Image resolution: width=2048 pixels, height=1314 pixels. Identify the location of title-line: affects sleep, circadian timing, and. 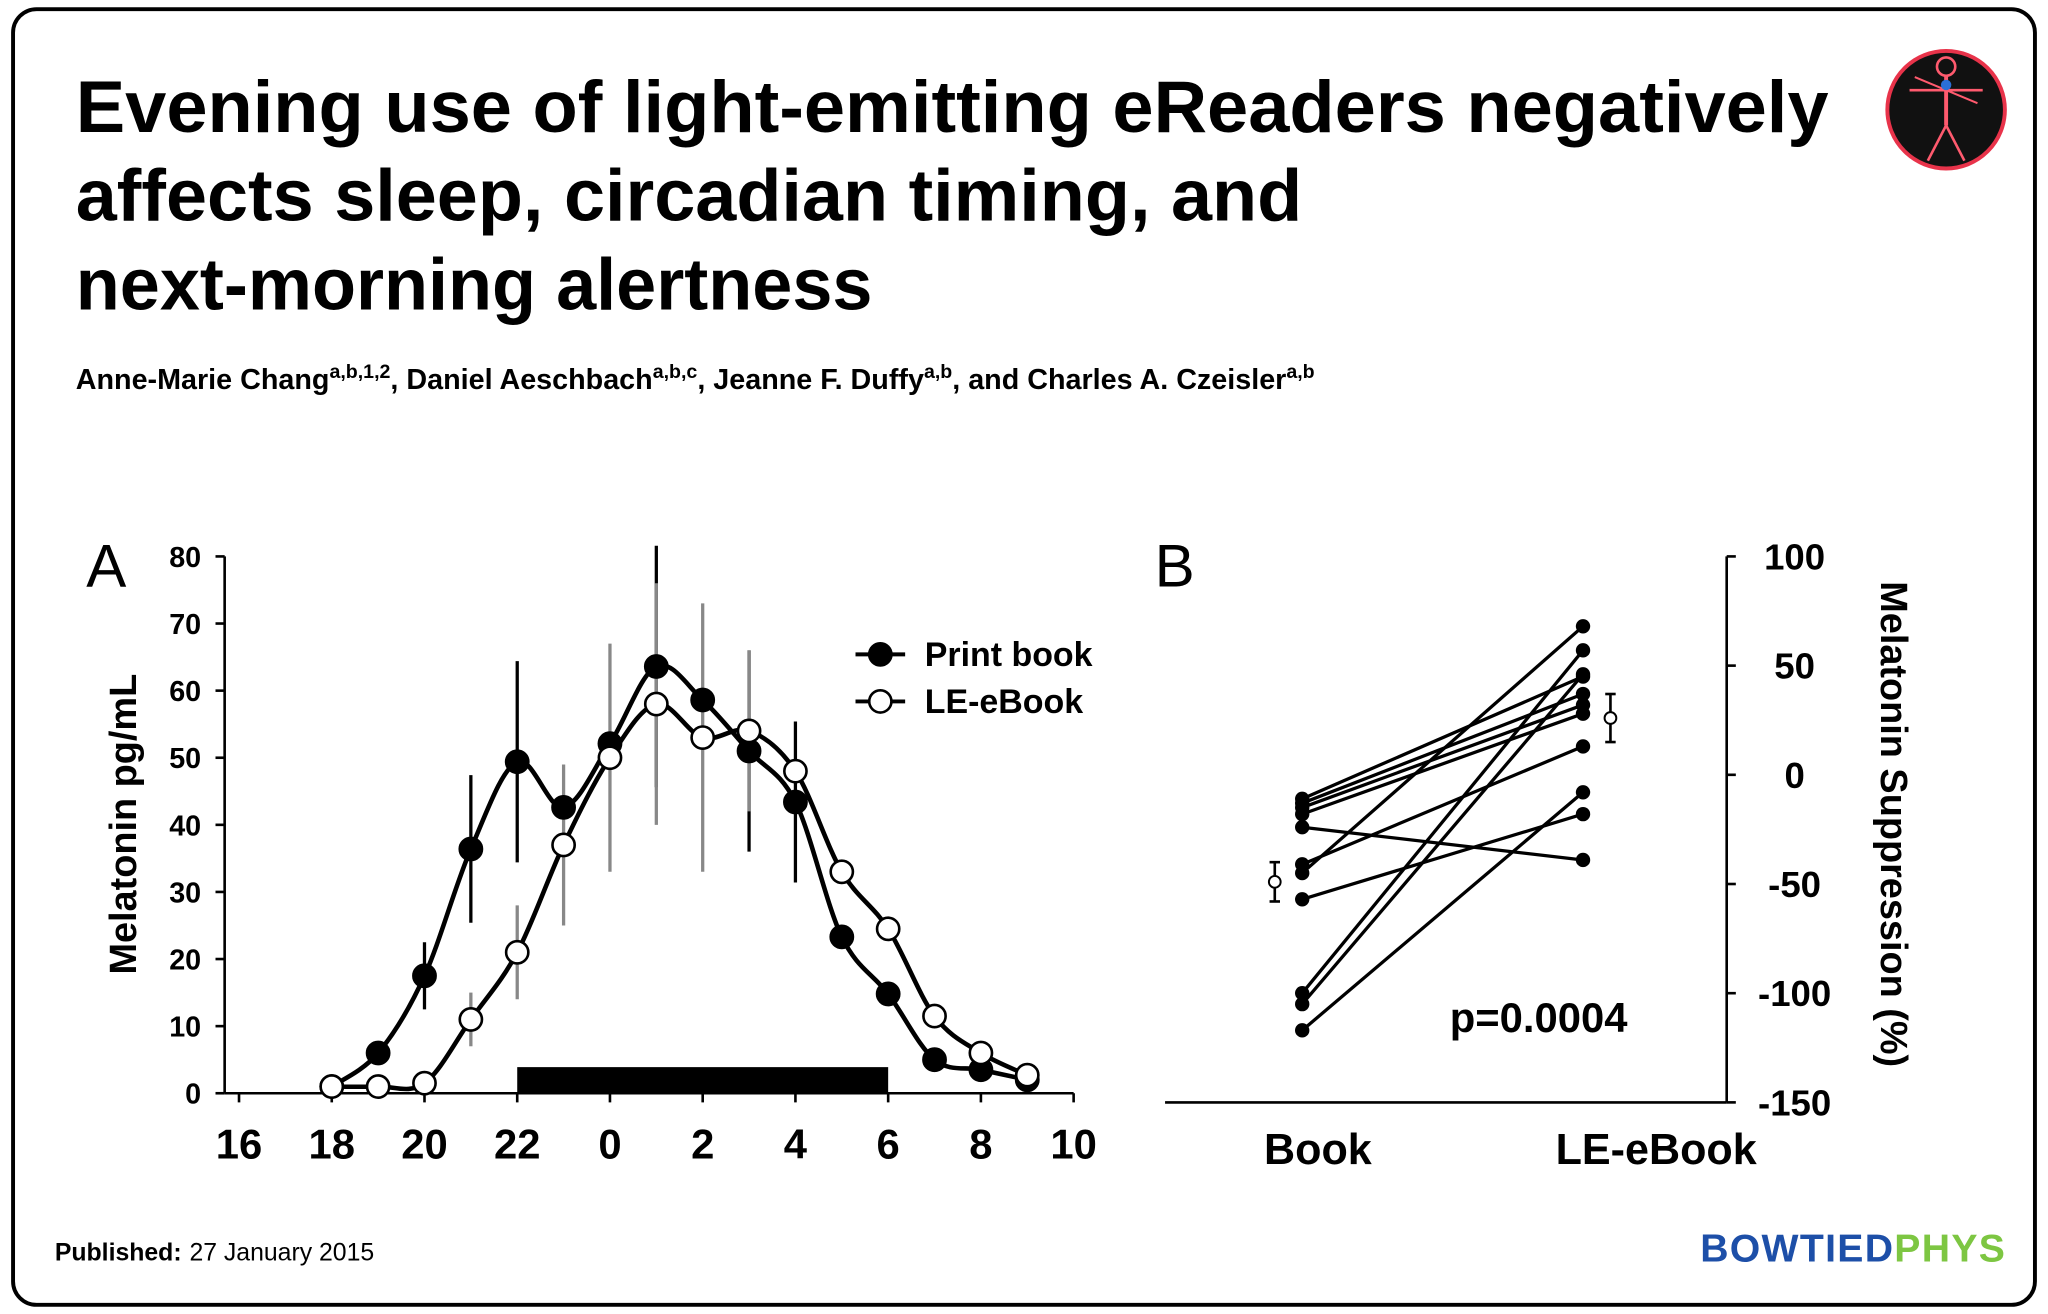
(689, 196).